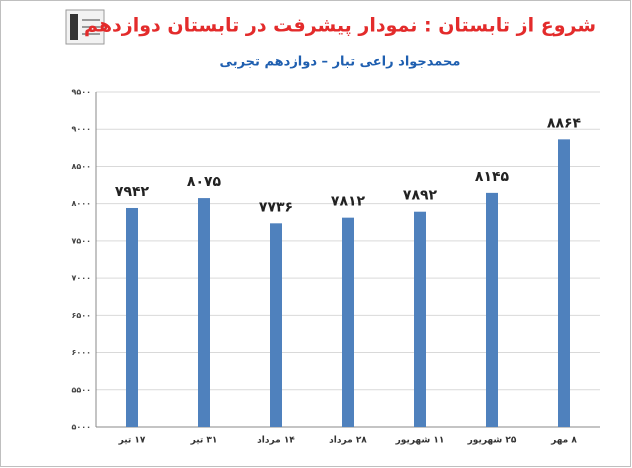 The height and width of the screenshot is (468, 632). I want to click on x-tick-label: ۳۱ تیر, so click(204, 441).